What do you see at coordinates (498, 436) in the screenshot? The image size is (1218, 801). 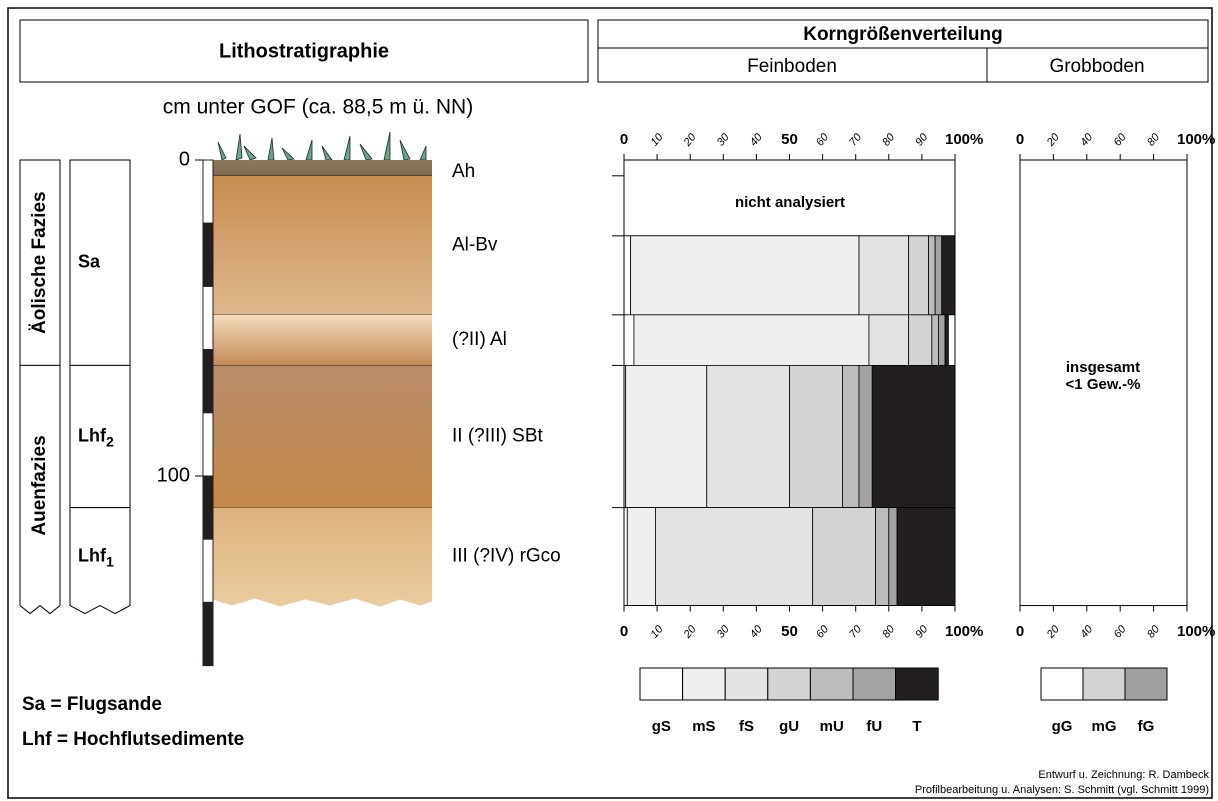 I see `horizon-label: II (?III) SBt` at bounding box center [498, 436].